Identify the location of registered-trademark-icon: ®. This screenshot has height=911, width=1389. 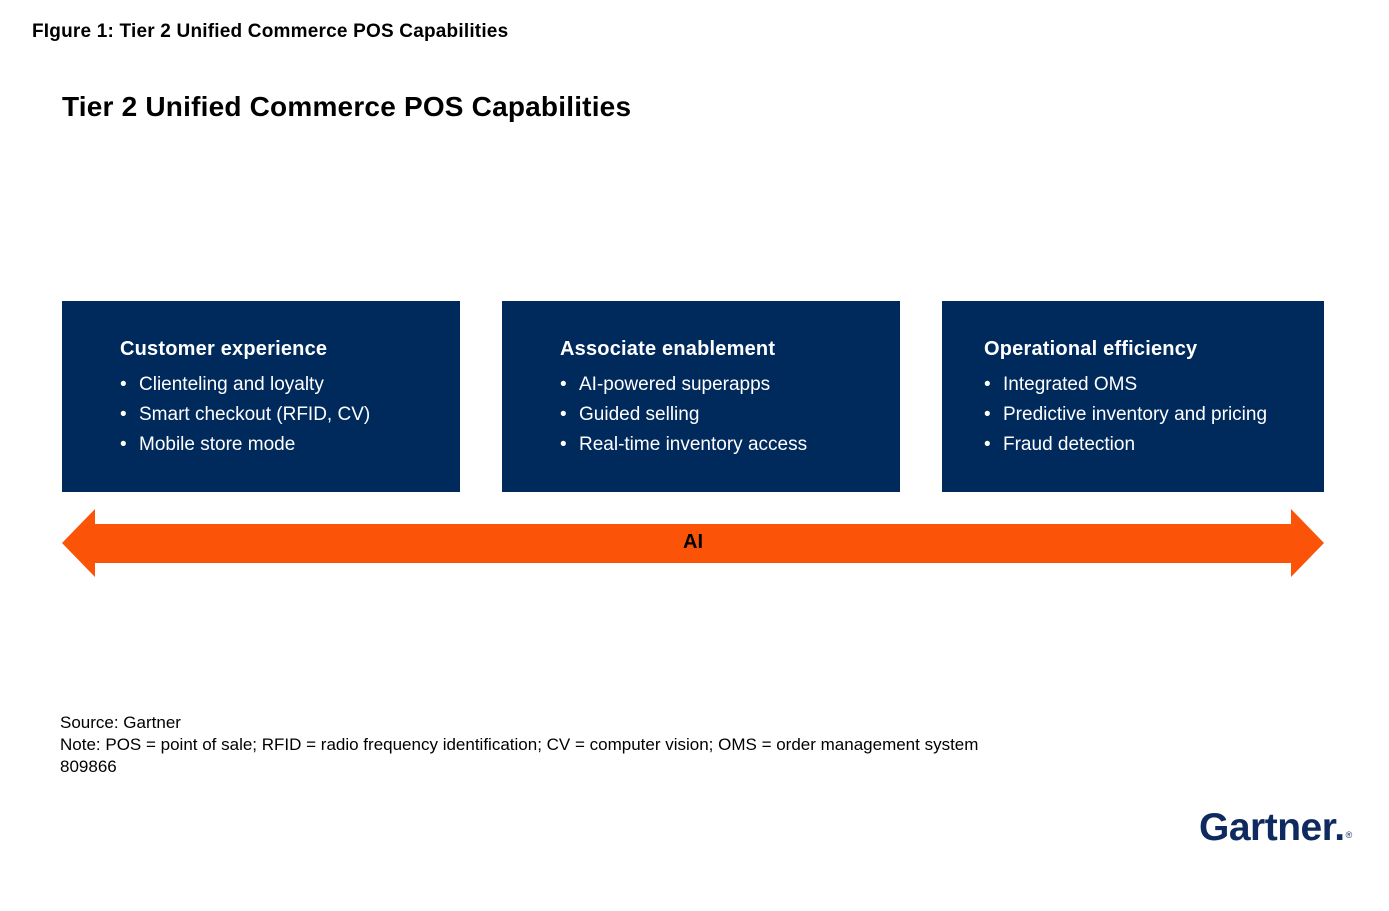
(1349, 835).